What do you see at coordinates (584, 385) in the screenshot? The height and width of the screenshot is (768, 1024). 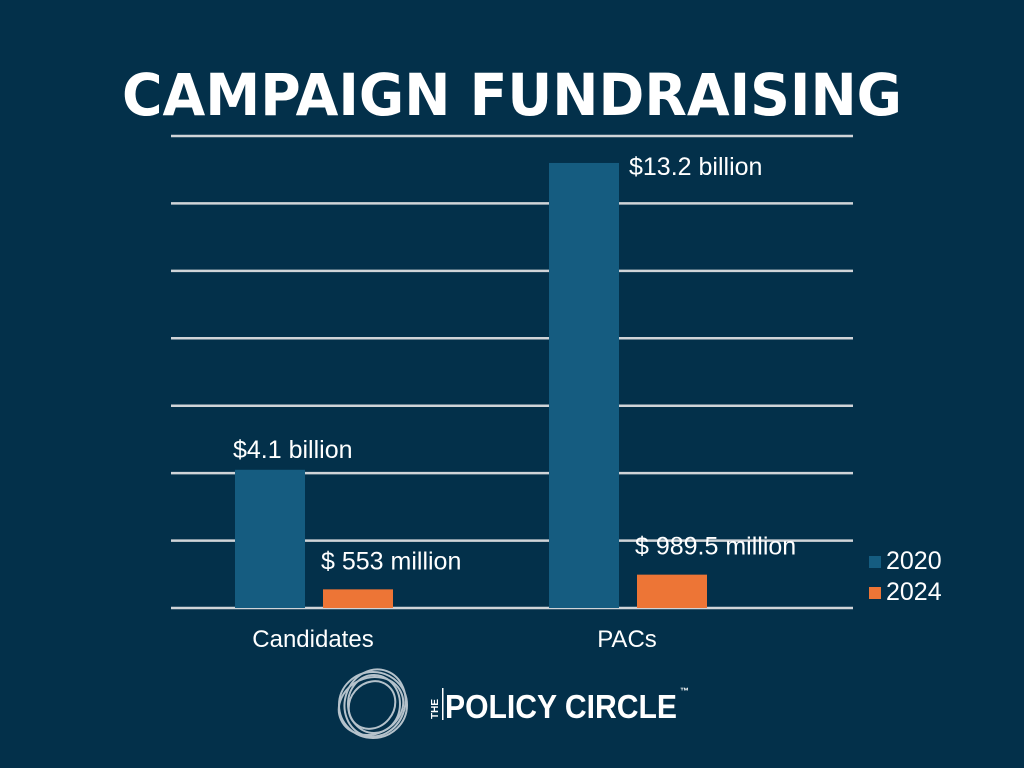 I see `bar-pacs-2020` at bounding box center [584, 385].